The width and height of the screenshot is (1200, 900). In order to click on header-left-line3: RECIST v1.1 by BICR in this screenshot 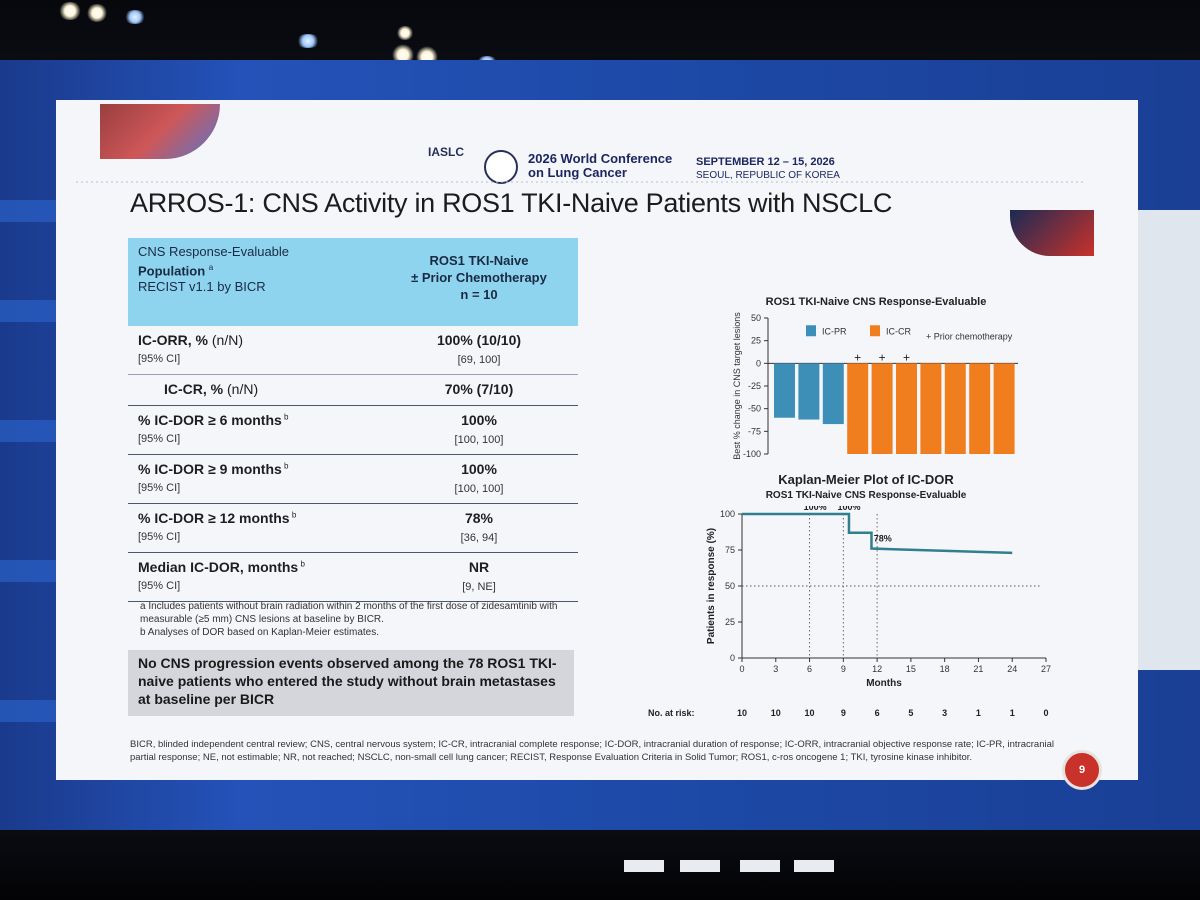, I will do `click(202, 287)`.